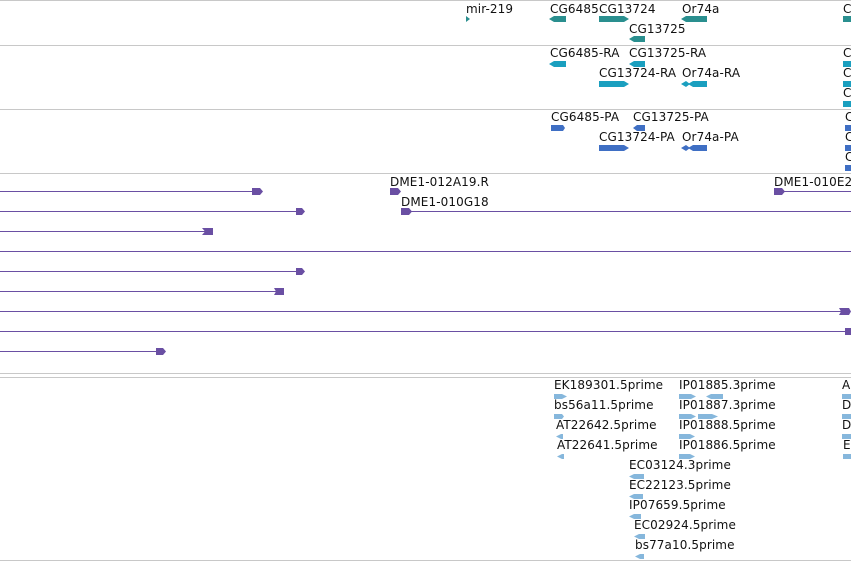 The height and width of the screenshot is (561, 851). What do you see at coordinates (439, 182) in the screenshot?
I see `clone-label: DME1-012A19.R` at bounding box center [439, 182].